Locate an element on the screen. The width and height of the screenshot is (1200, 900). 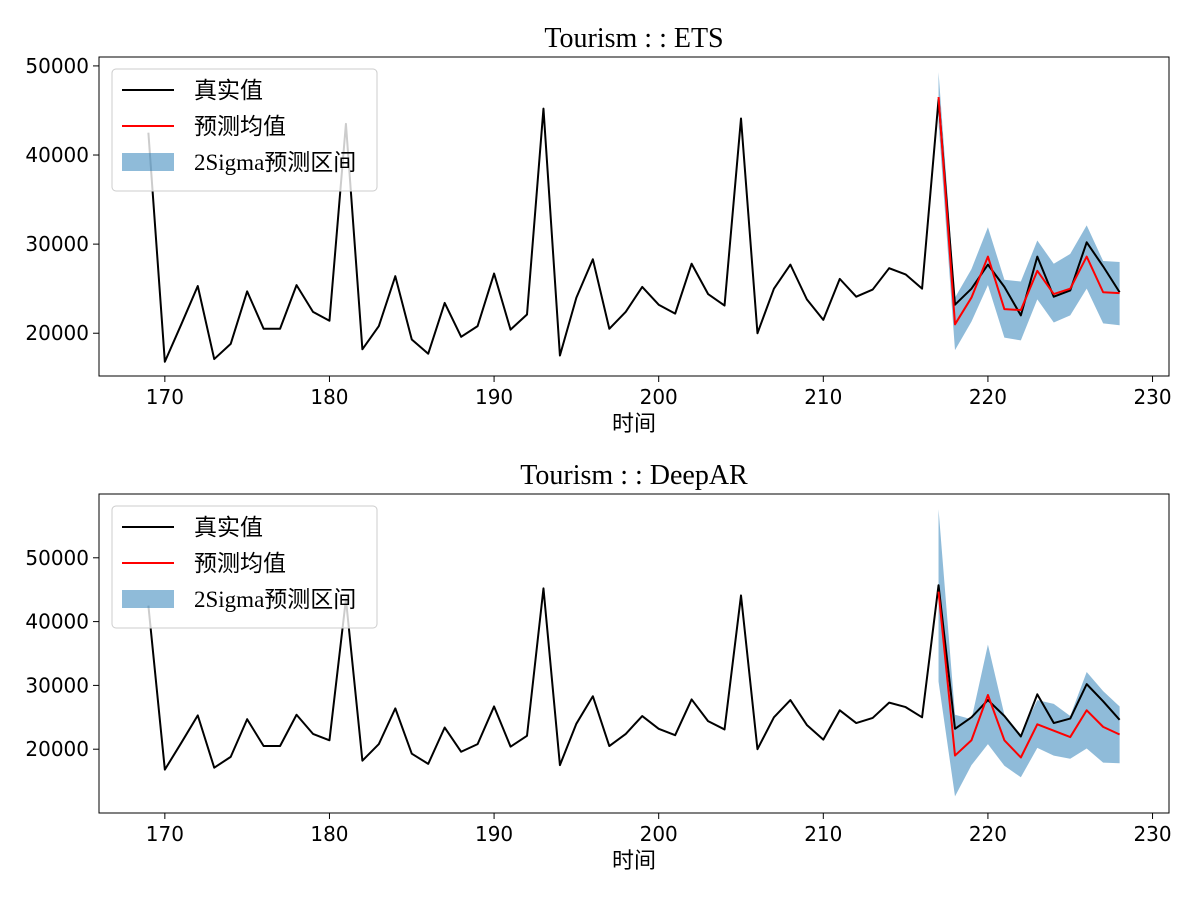
chart-title: Tourism : : DeepAR is located at coordinates (634, 475).